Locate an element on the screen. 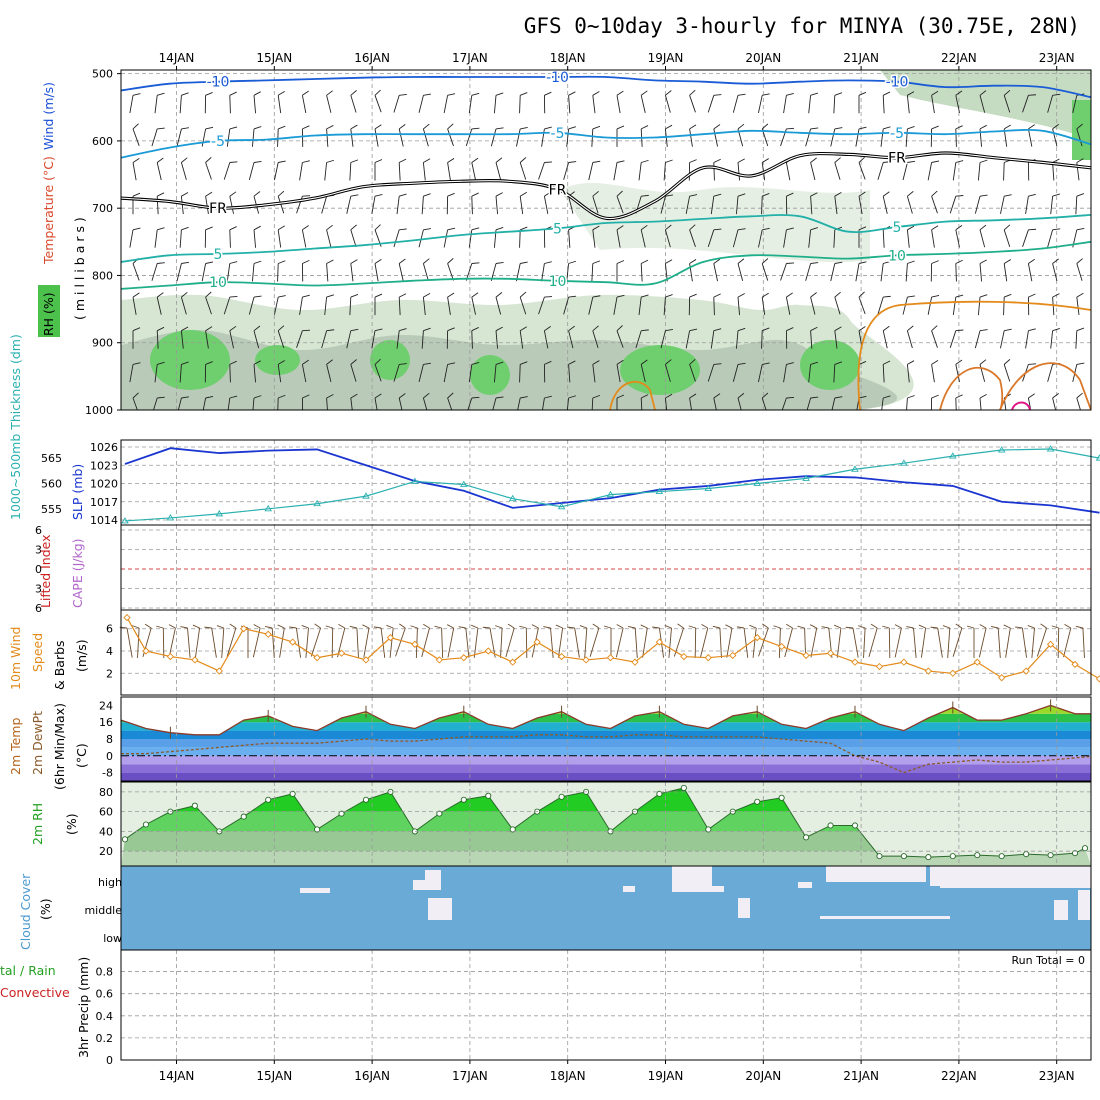 The height and width of the screenshot is (1100, 1100). cloud-gap is located at coordinates (805, 885).